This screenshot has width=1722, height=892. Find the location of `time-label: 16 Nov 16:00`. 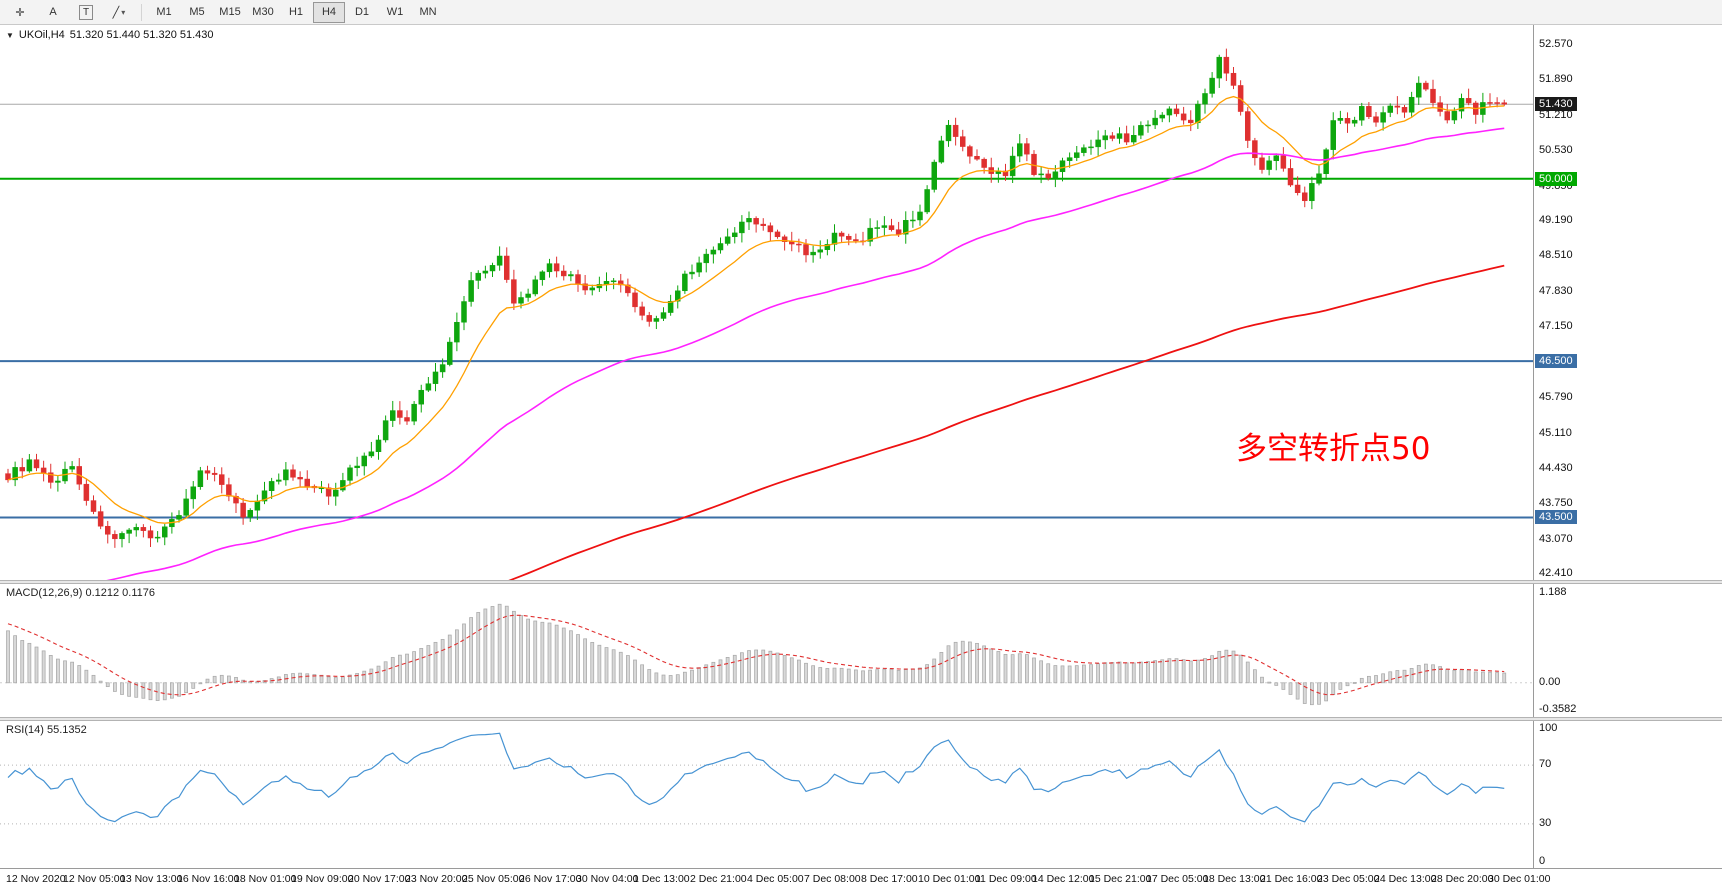

time-label: 16 Nov 16:00 is located at coordinates (208, 879).